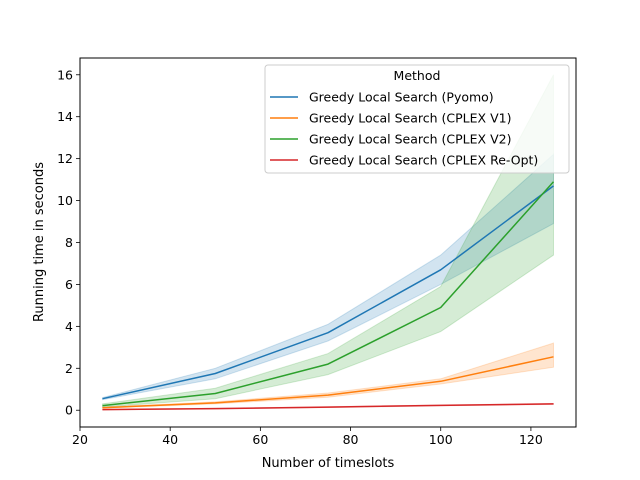 This screenshot has width=640, height=480. What do you see at coordinates (80, 439) in the screenshot?
I see `x-tick-label: 20` at bounding box center [80, 439].